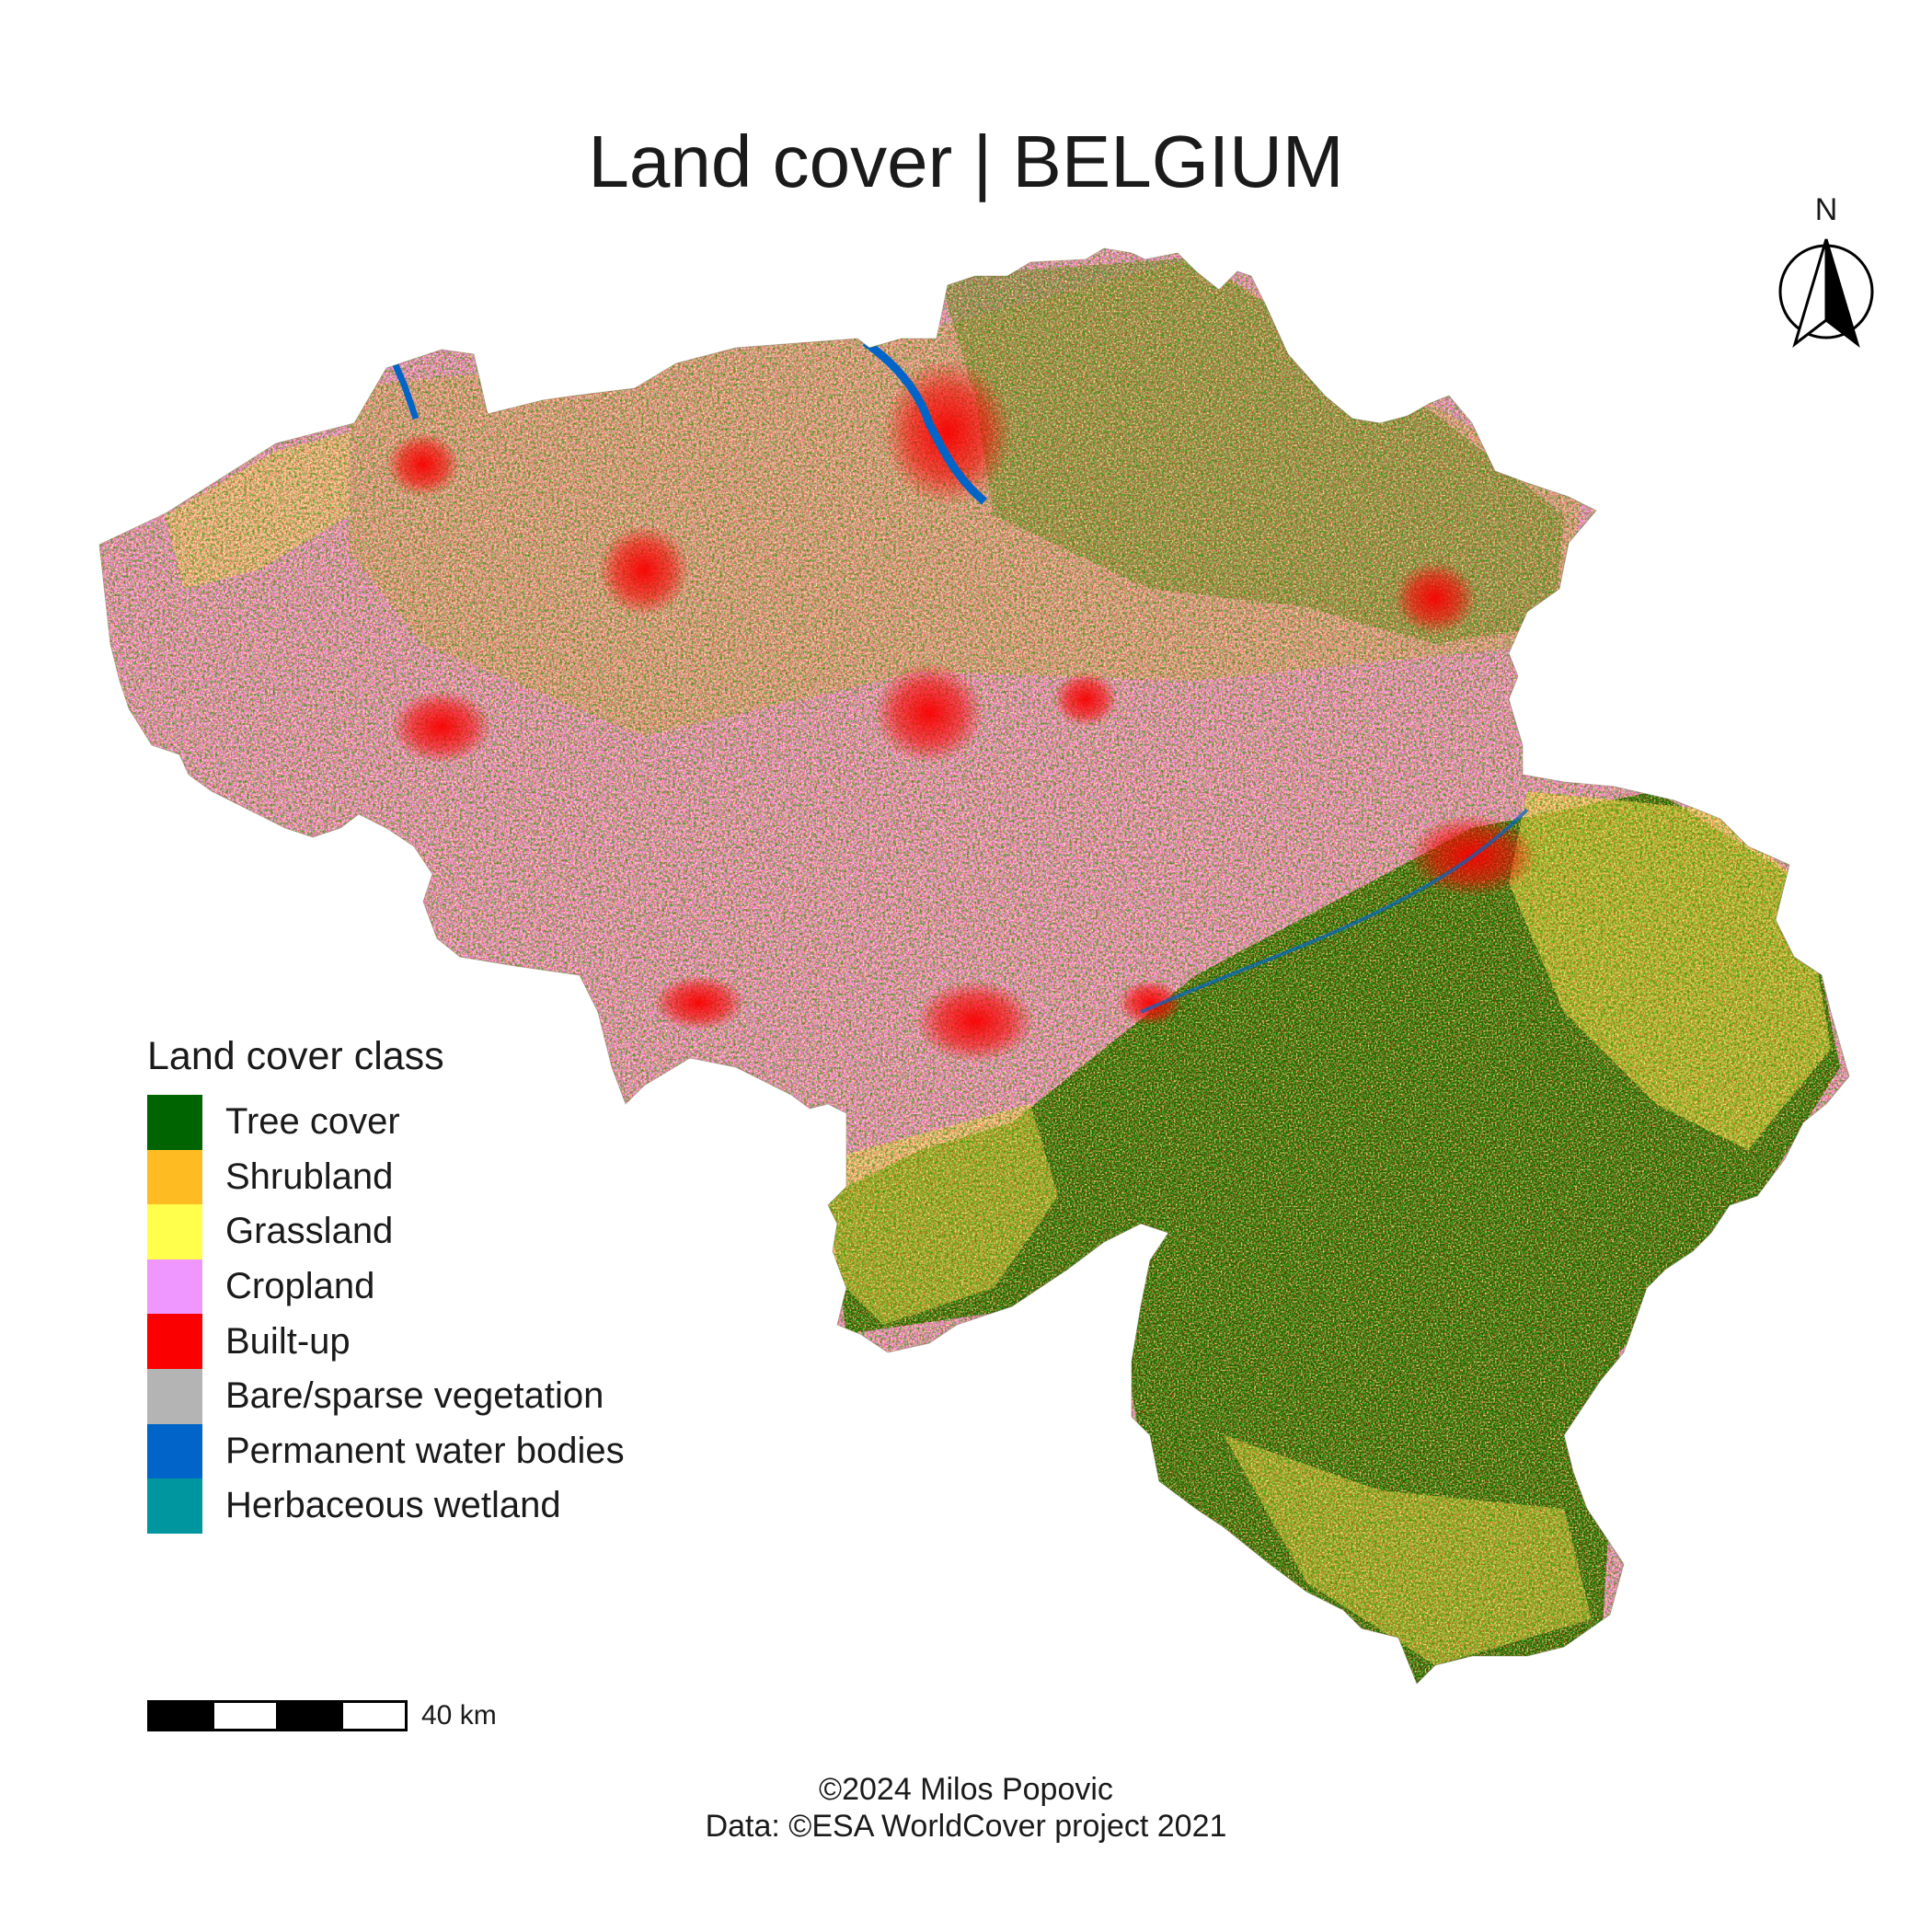 This screenshot has width=1932, height=1932. Describe the element at coordinates (924, 422) in the screenshot. I see `water-scheldt` at that location.